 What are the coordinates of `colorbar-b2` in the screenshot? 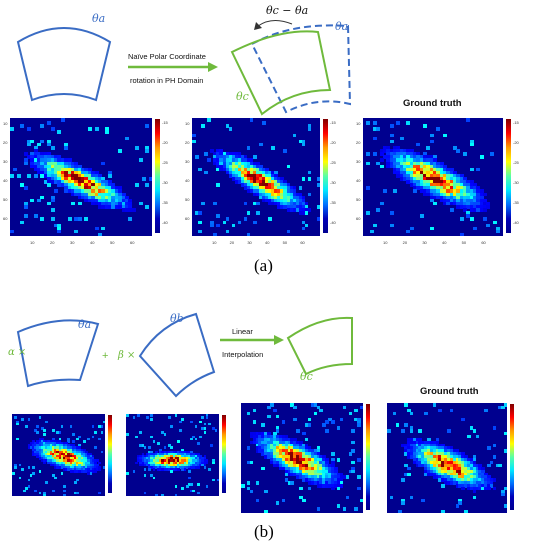 It's located at (224, 454).